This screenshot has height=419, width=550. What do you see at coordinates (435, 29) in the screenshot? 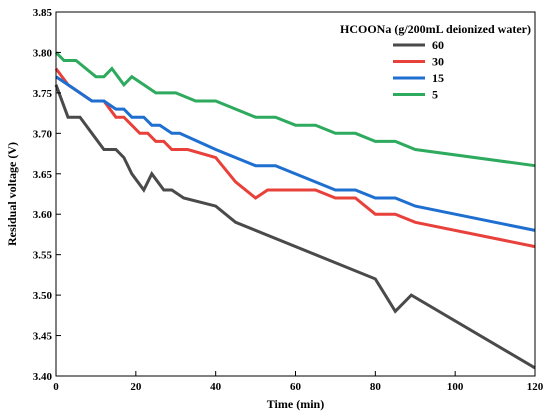
I see `legend-title: HCOONa (g/200mL deionized water)` at bounding box center [435, 29].